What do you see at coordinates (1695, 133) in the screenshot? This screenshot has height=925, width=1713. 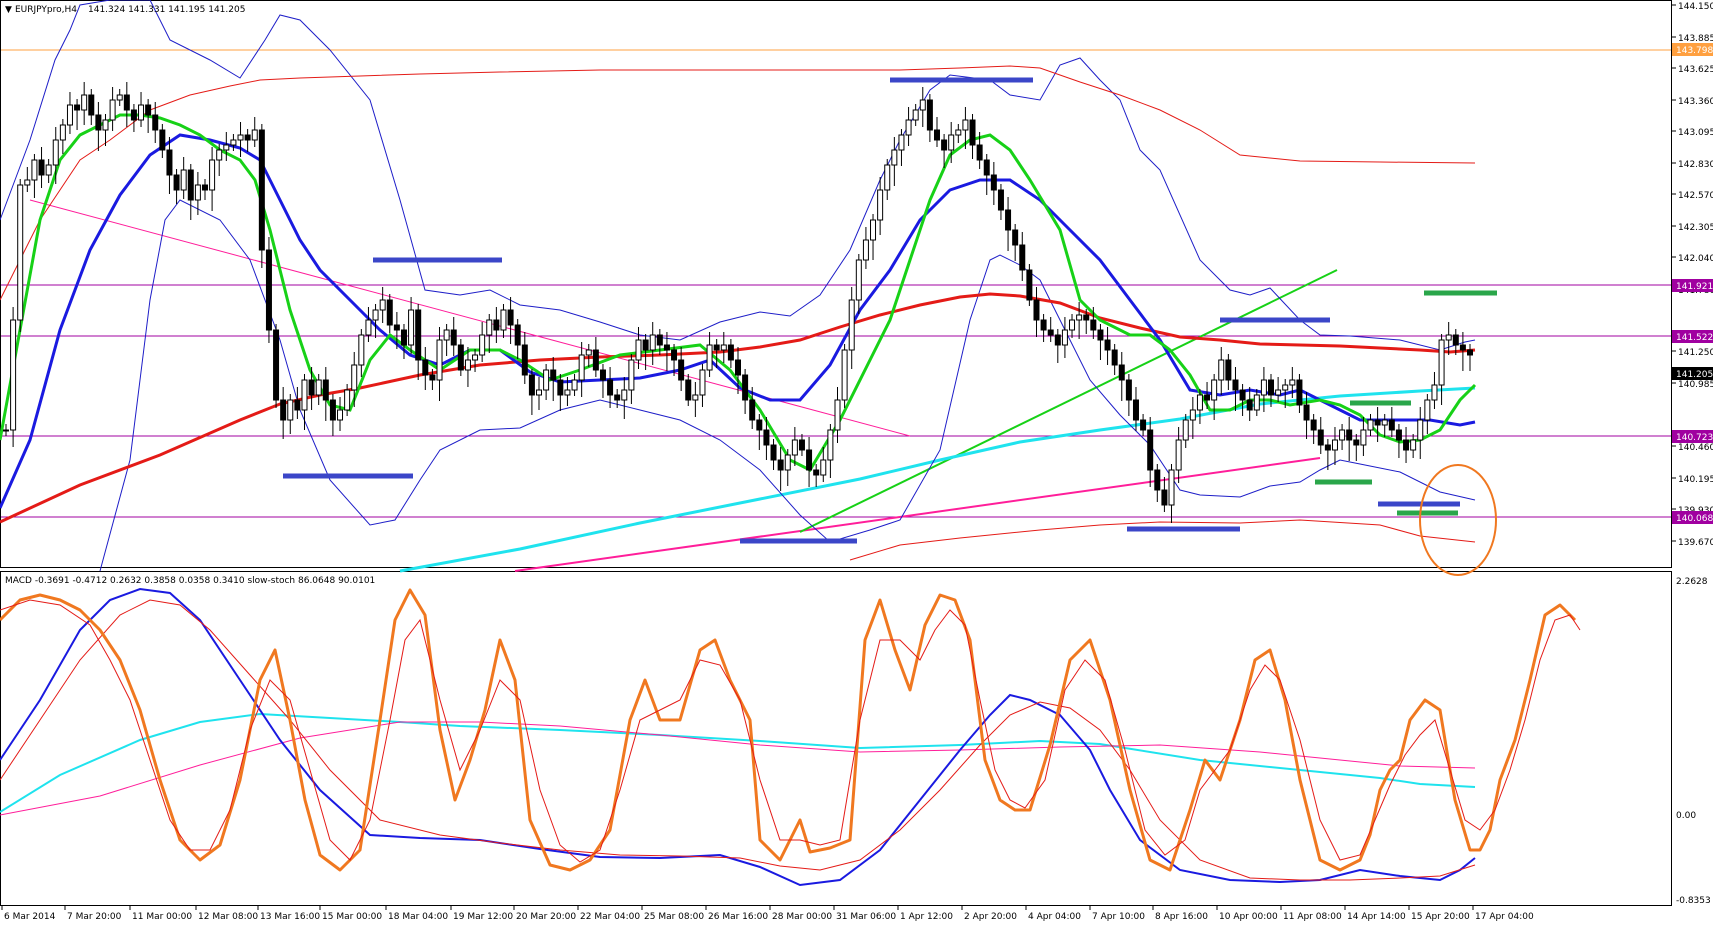 I see `price-tick-label: 143.095` at bounding box center [1695, 133].